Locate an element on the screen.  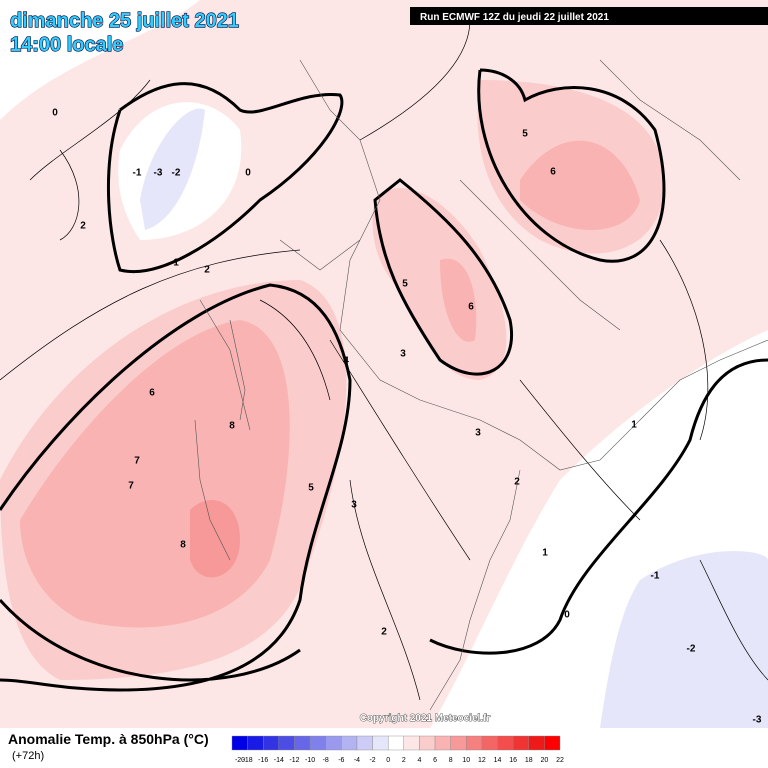
colorbar-label: 2 is located at coordinates (404, 760).